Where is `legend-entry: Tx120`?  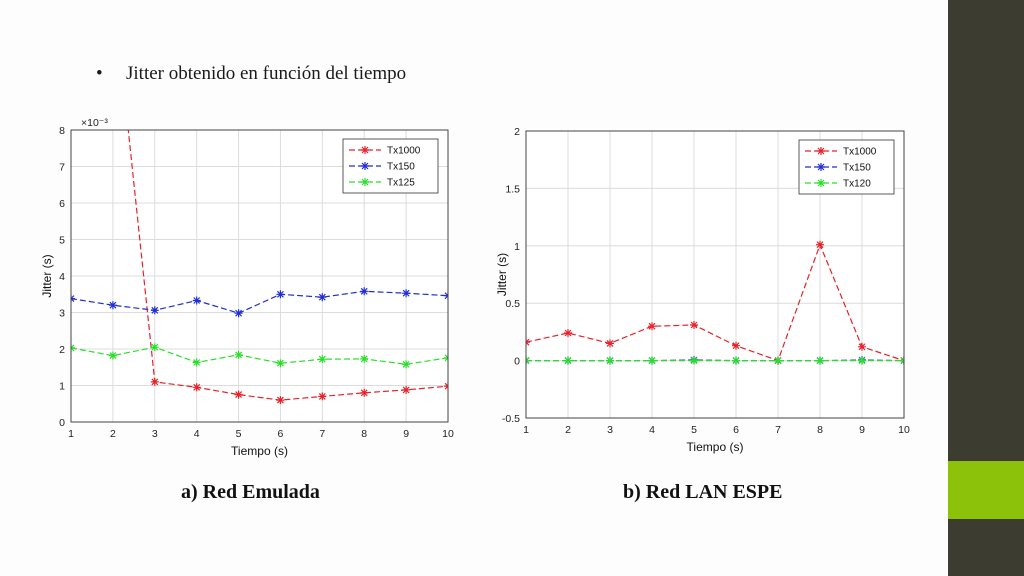
legend-entry: Tx120 is located at coordinates (857, 184).